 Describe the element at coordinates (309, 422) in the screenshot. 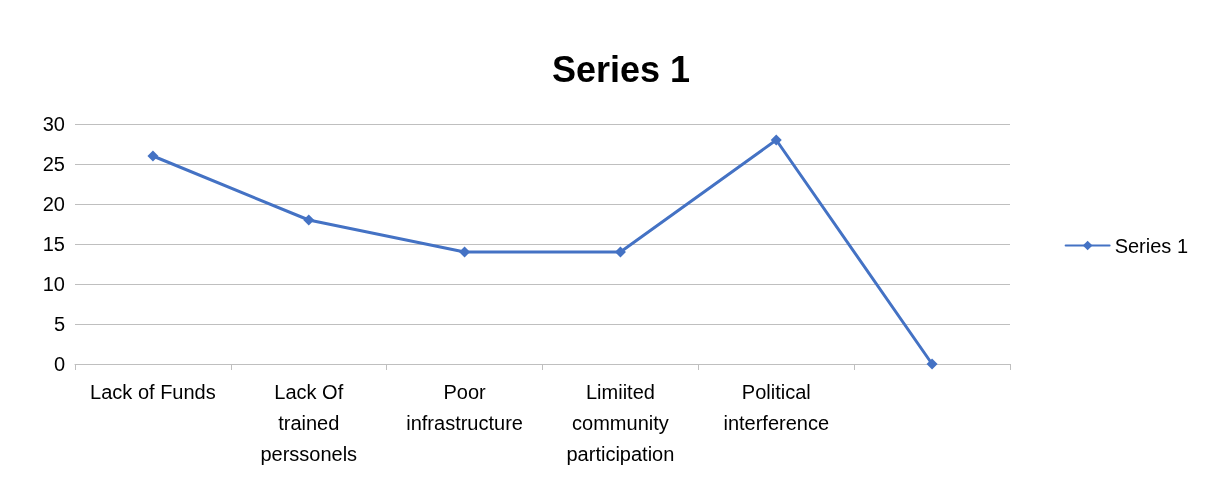

I see `x-tick-label: Lack Of trained perssonels` at that location.